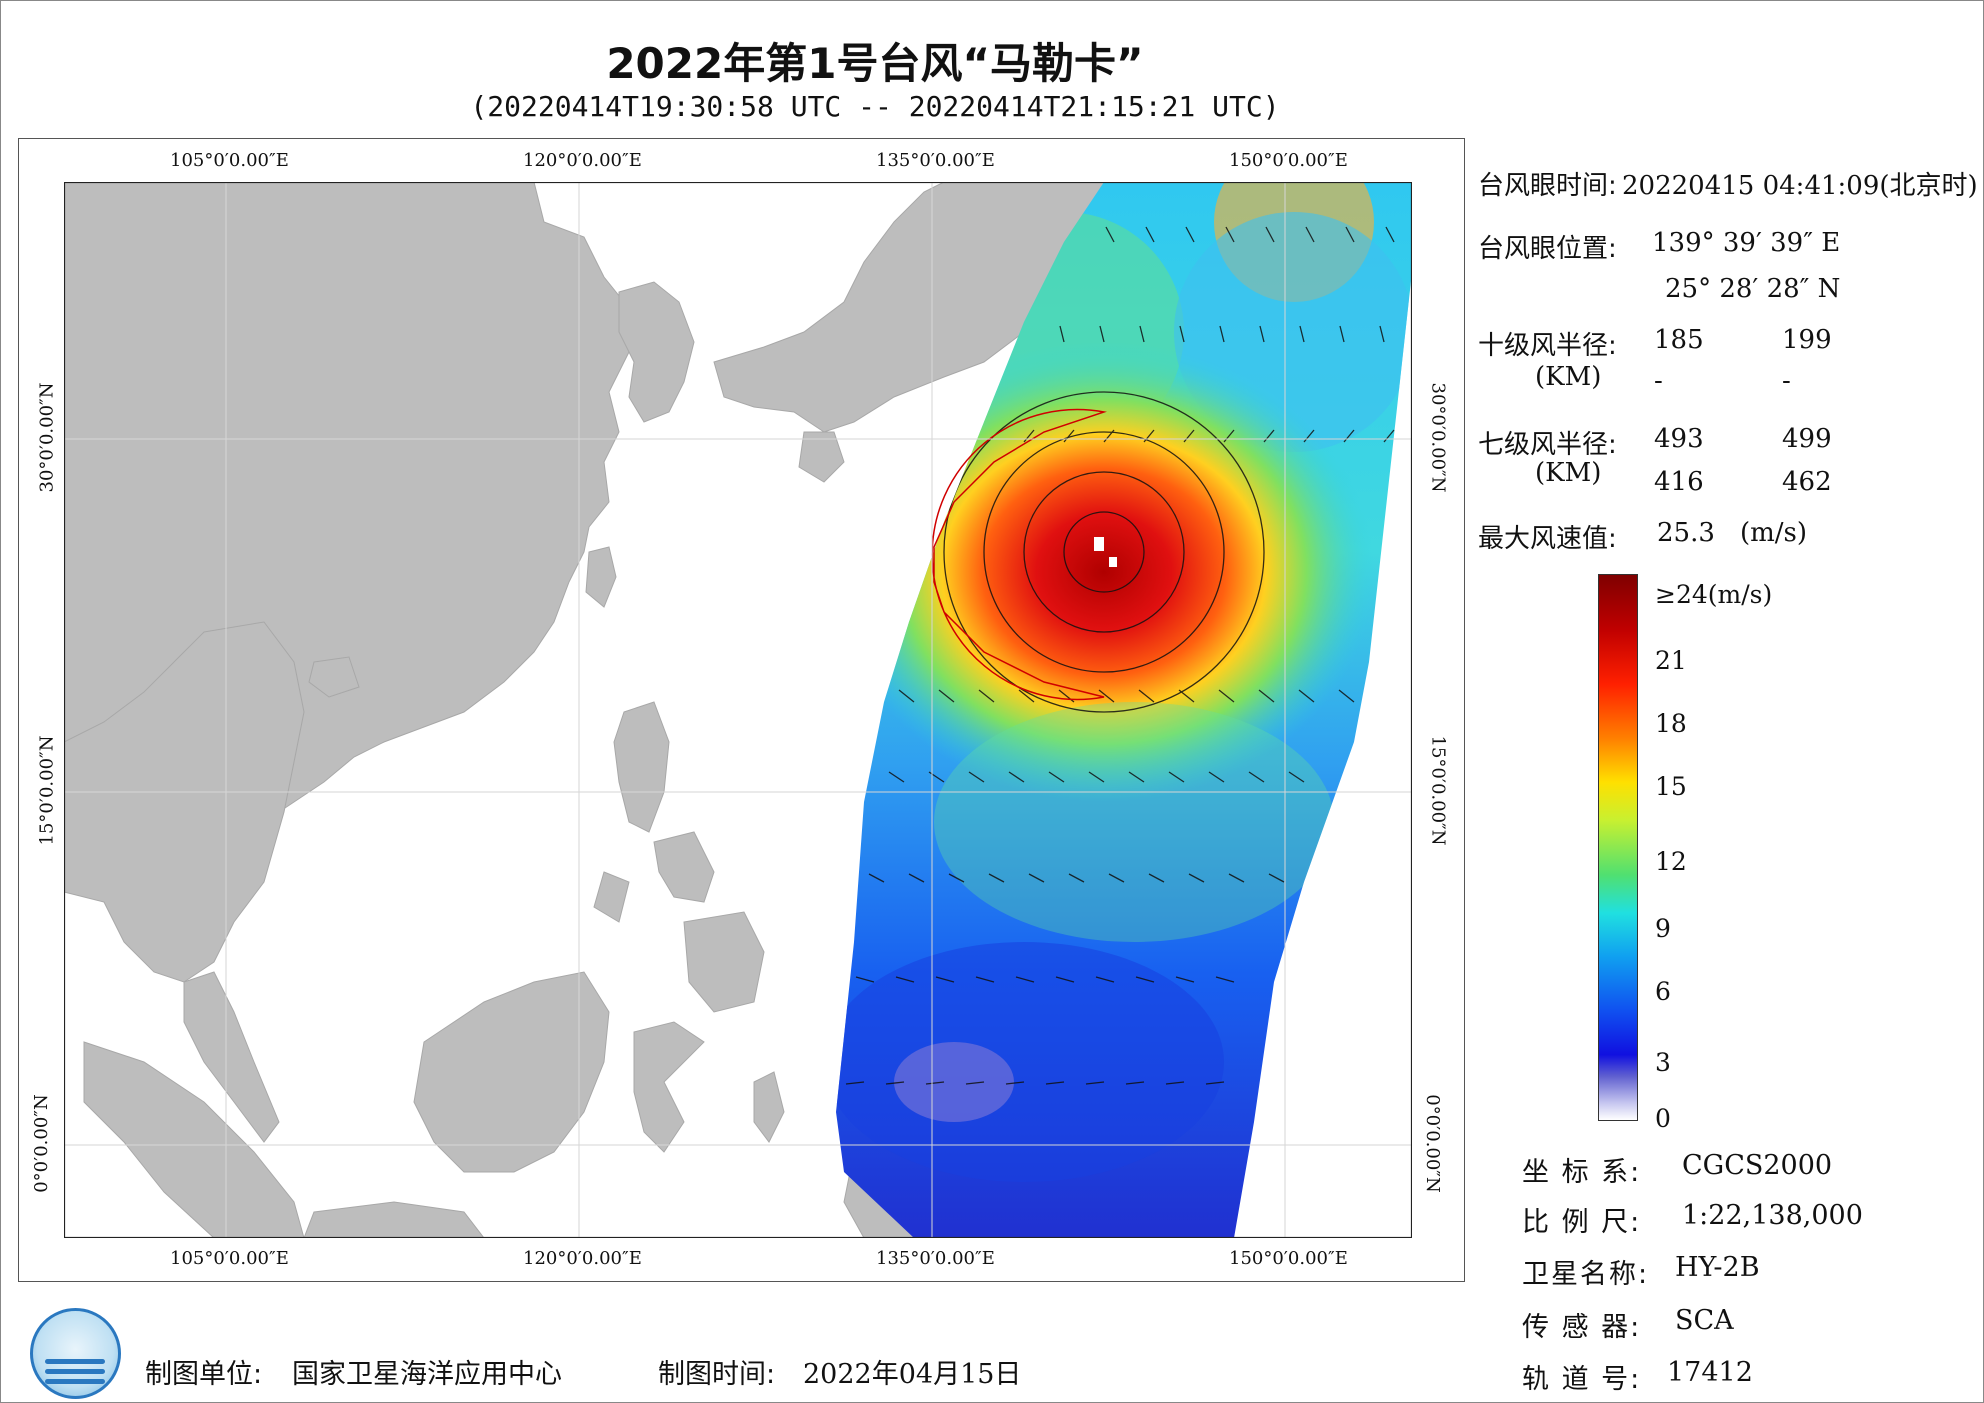  I want to click on production-date-label: 制图时间:, so click(717, 1374).